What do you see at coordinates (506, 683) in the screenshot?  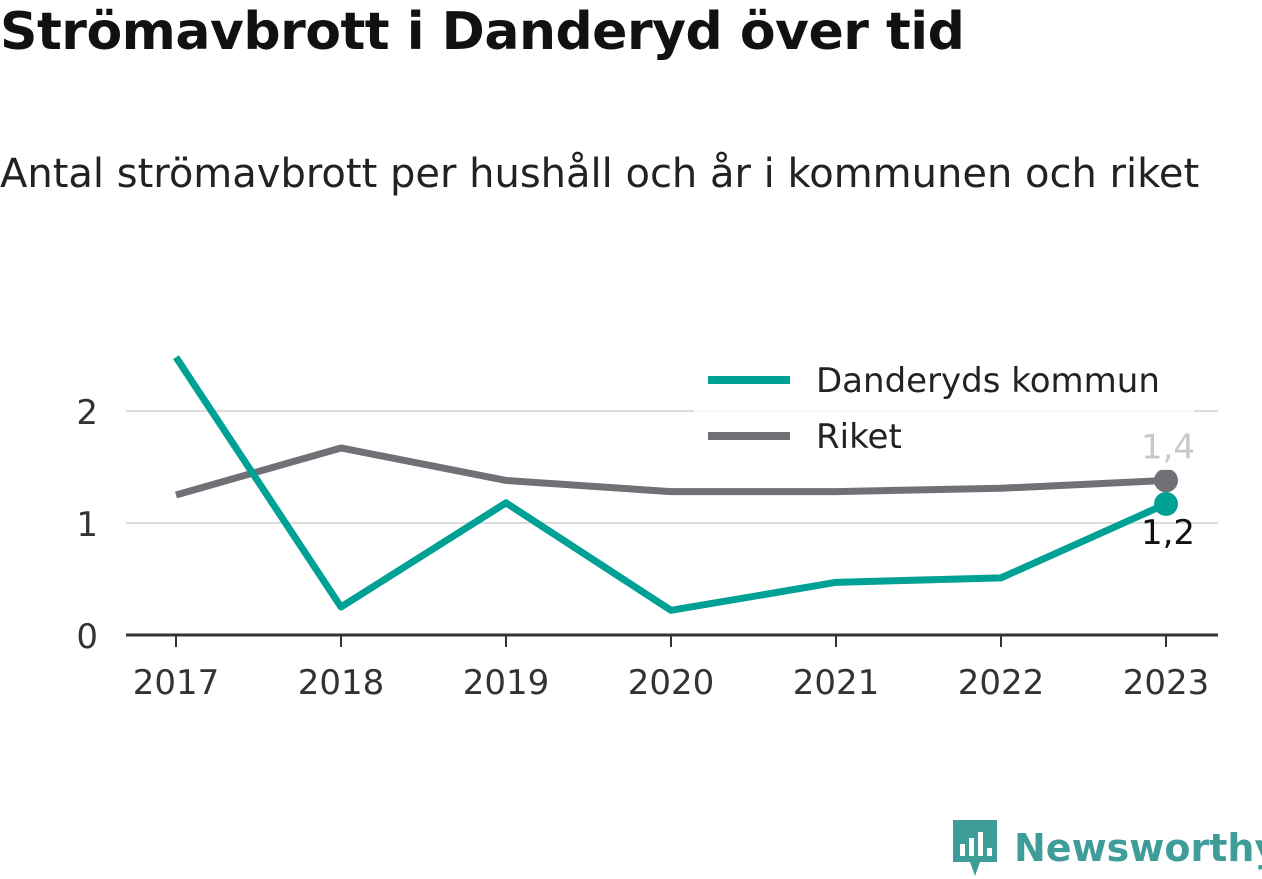 I see `x-tick-label: 2019` at bounding box center [506, 683].